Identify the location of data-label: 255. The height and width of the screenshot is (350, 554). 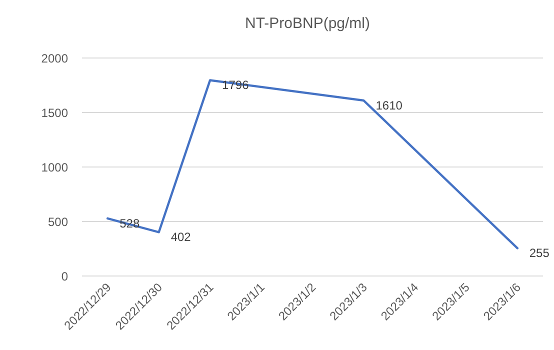
(539, 253).